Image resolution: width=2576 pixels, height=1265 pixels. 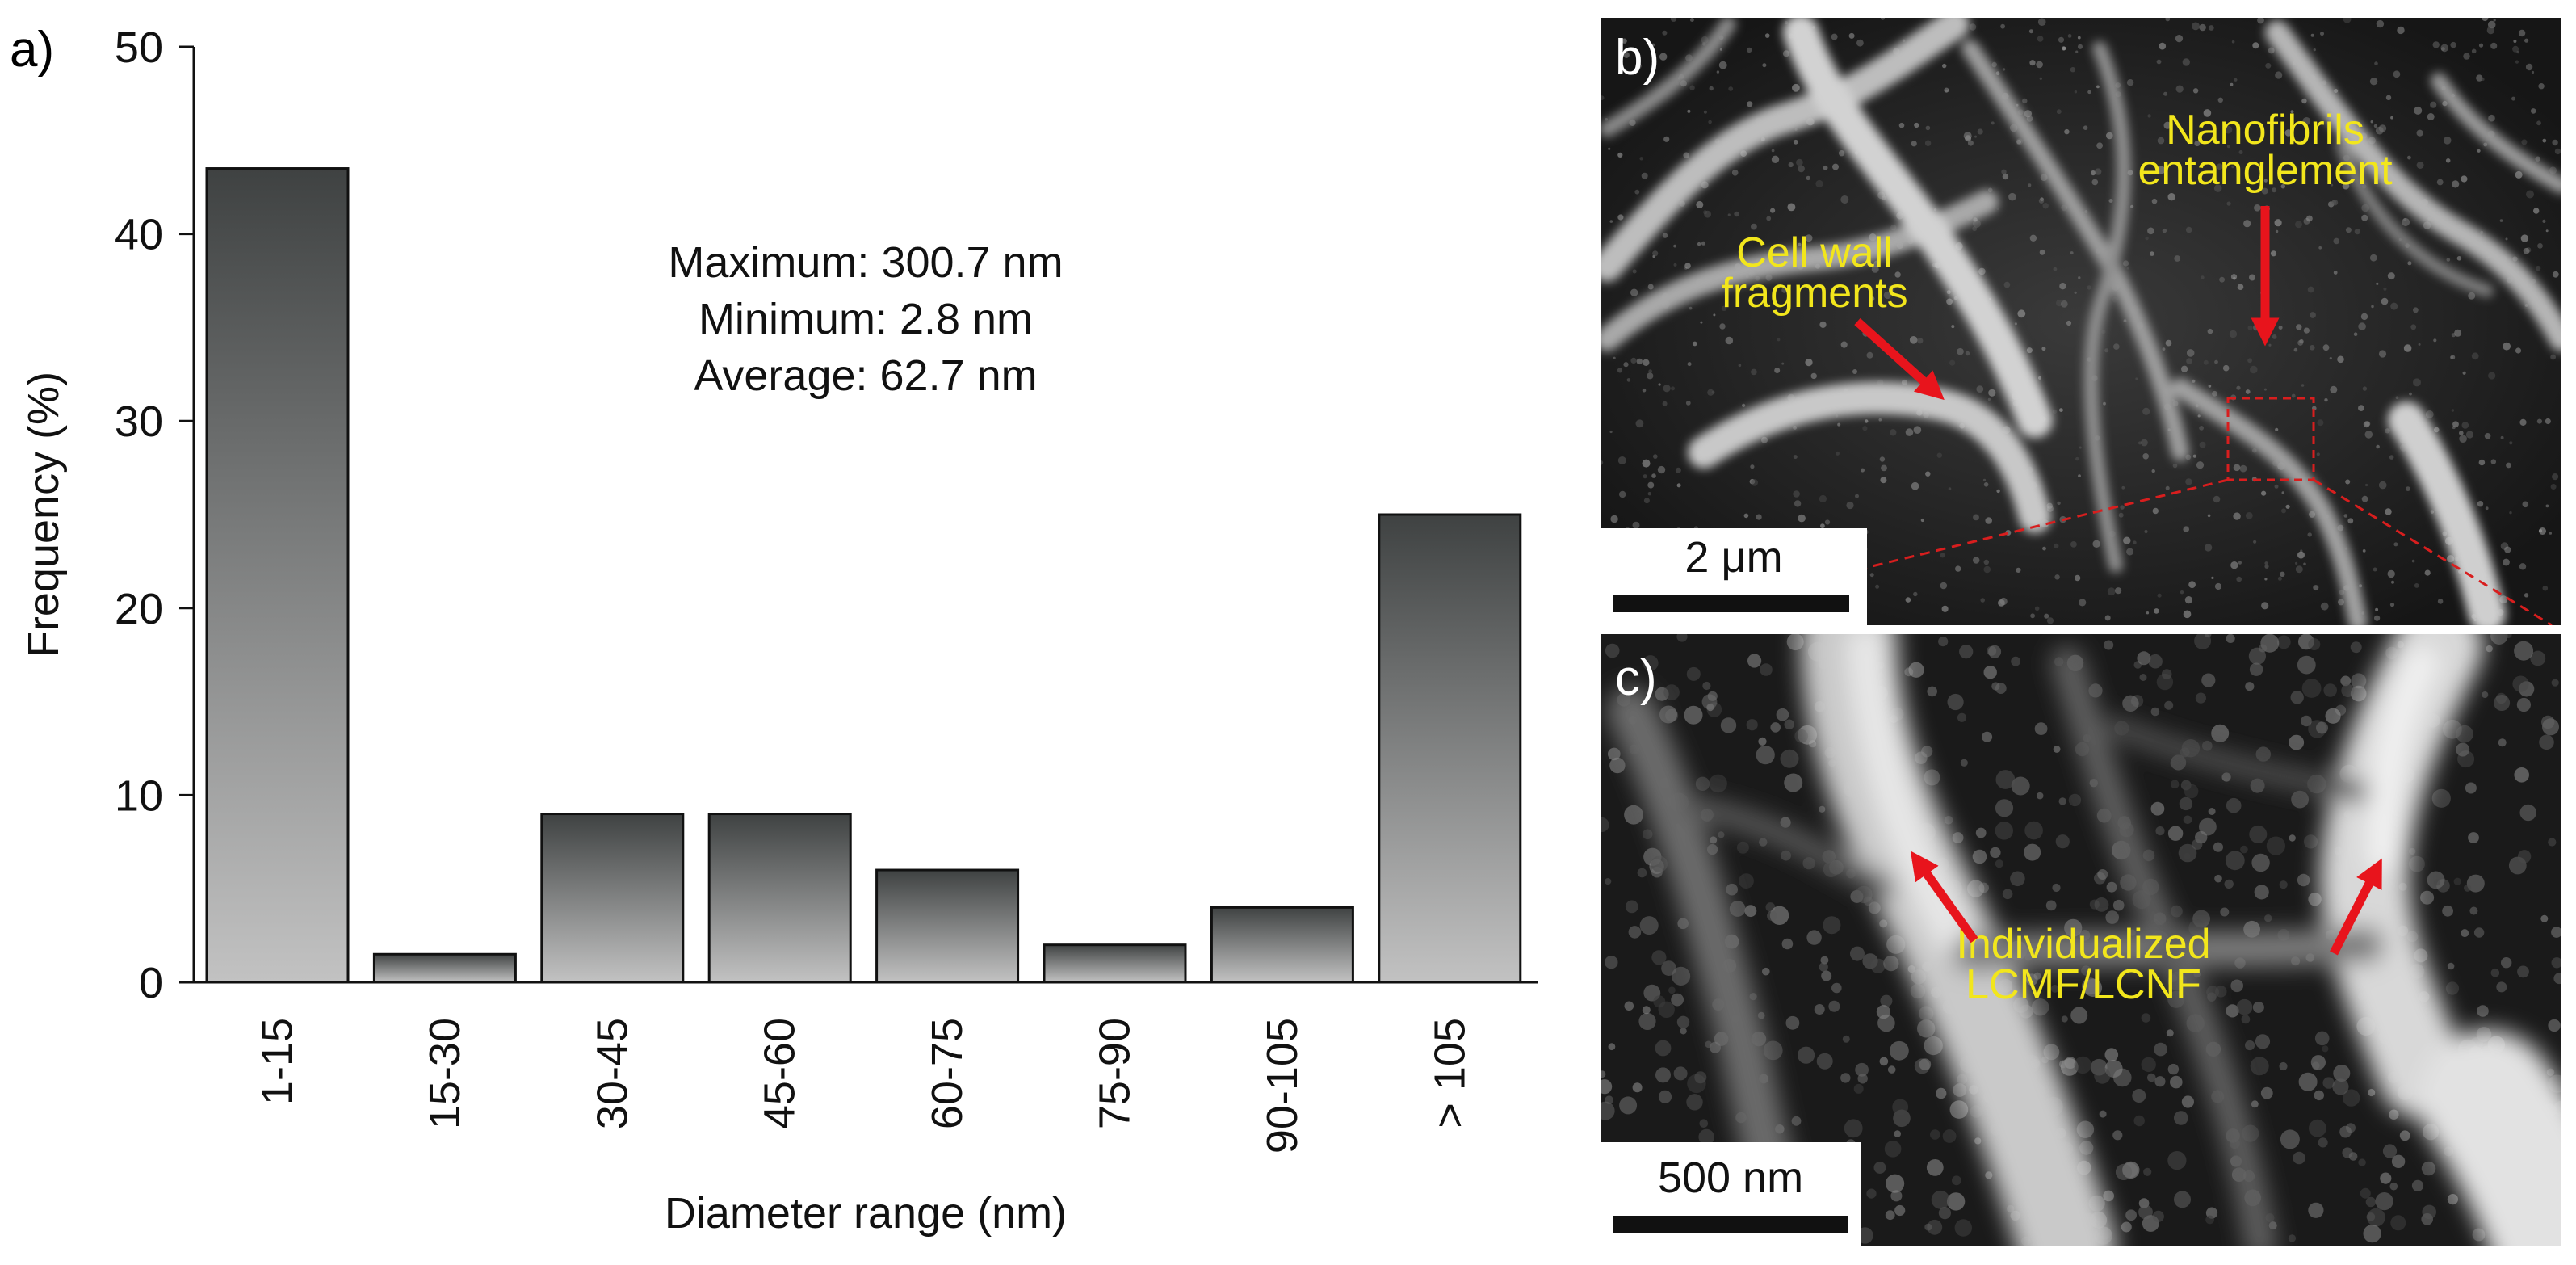 I want to click on annotation-maximum: Maximum: 300.7 nm, so click(x=865, y=262).